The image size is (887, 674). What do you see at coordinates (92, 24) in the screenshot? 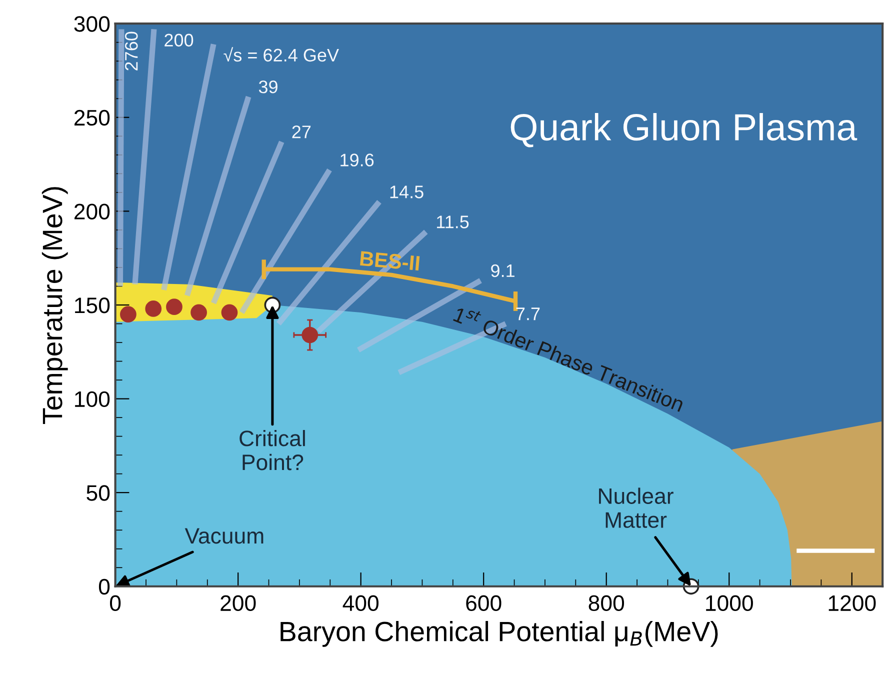
I see `y-tick-label: 300` at bounding box center [92, 24].